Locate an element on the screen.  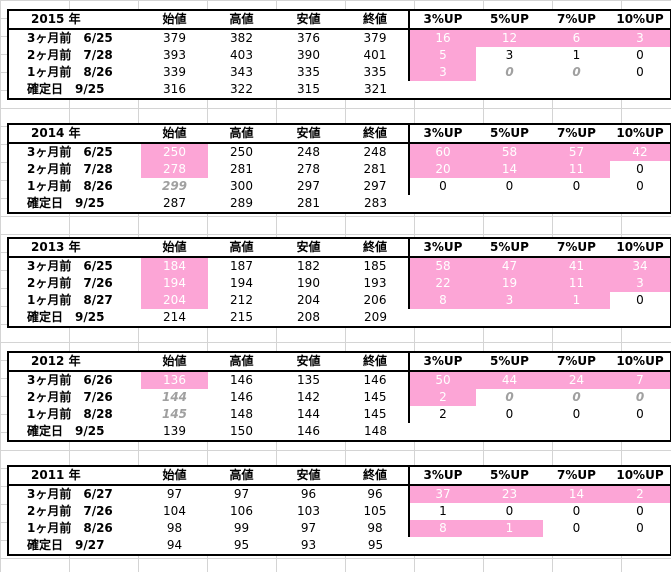
price-cell: 150 is located at coordinates (241, 431).